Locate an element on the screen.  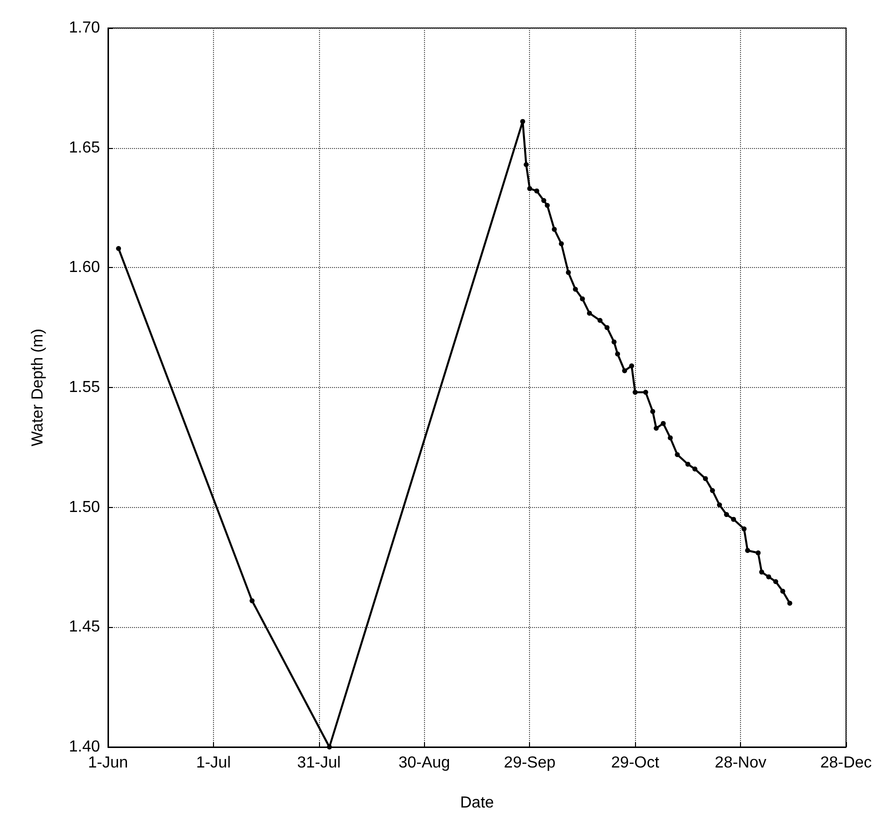
x-tick-label: 28-Nov is located at coordinates (740, 763).